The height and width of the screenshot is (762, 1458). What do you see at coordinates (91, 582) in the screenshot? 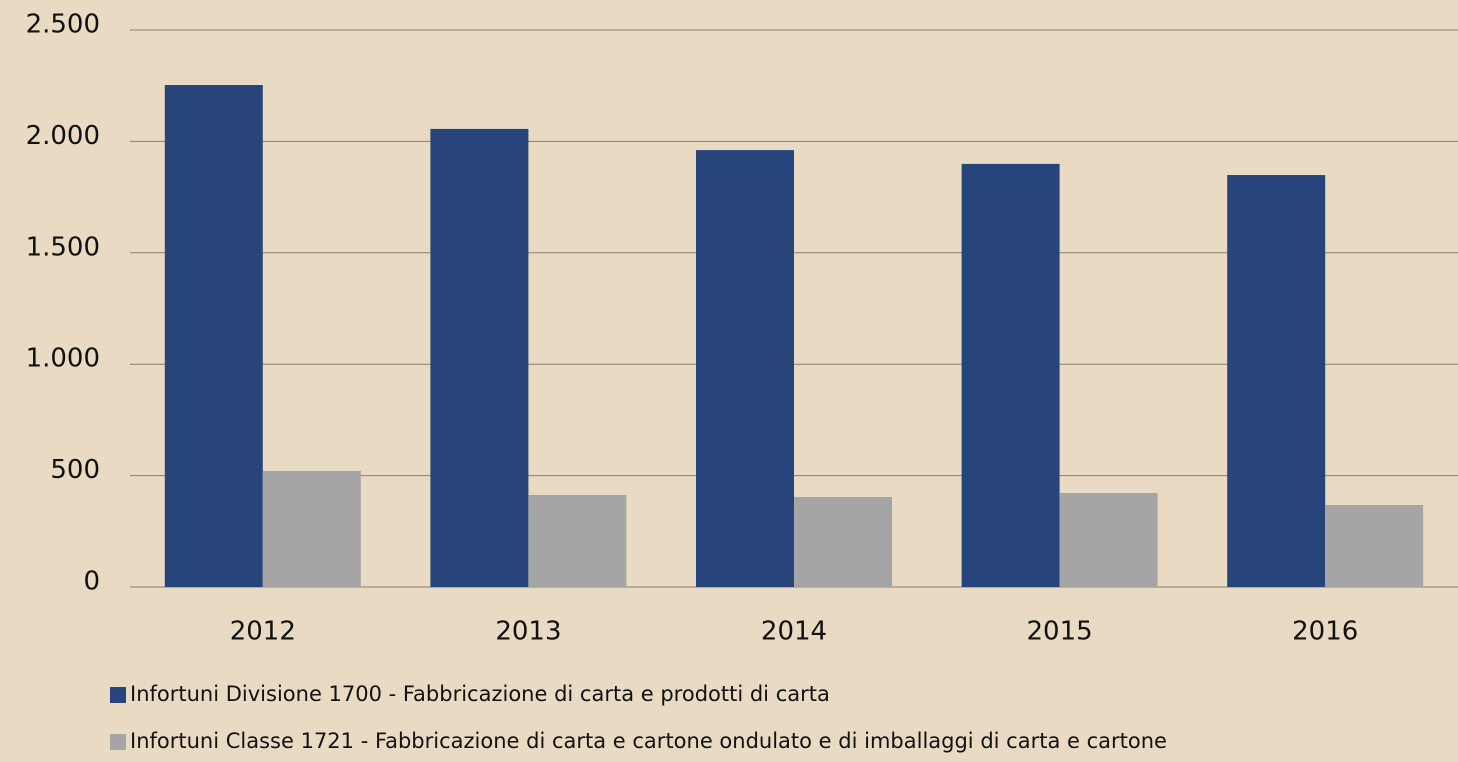
I see `y-tick-label: 0` at bounding box center [91, 582].